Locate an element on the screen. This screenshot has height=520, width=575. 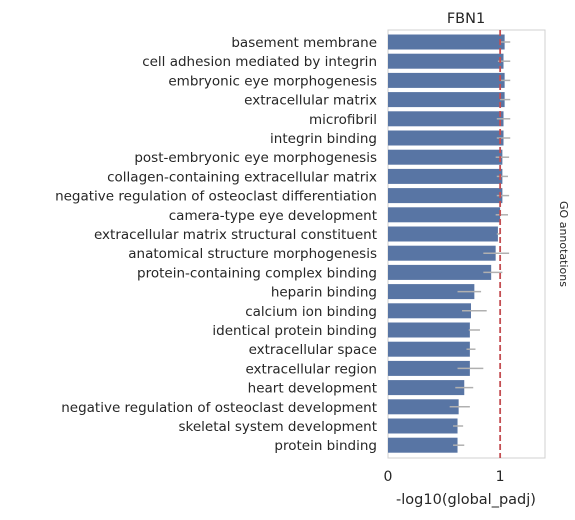
category-label: protein-containing complex binding is located at coordinates (257, 273).